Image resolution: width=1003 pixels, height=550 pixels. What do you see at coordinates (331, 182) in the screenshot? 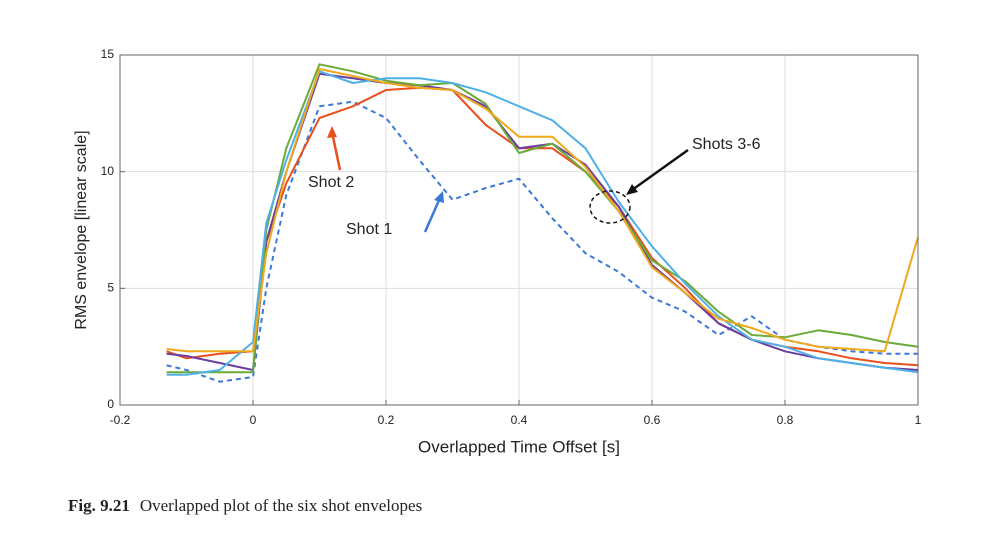
I see `annotation: Shot 2` at bounding box center [331, 182].